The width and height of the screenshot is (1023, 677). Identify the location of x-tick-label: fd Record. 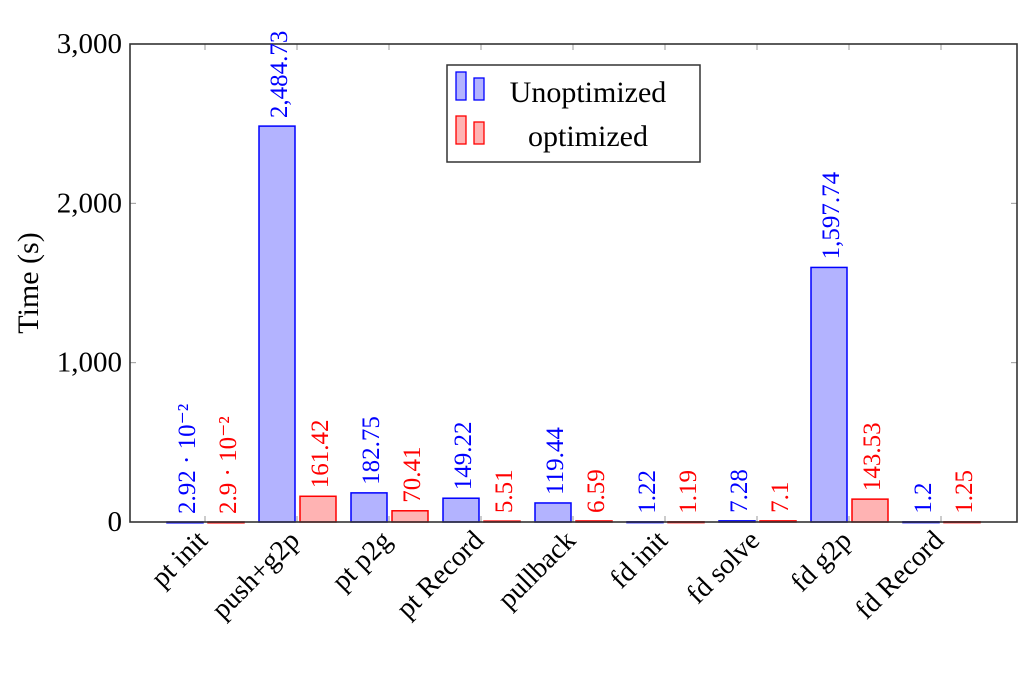
(899, 575).